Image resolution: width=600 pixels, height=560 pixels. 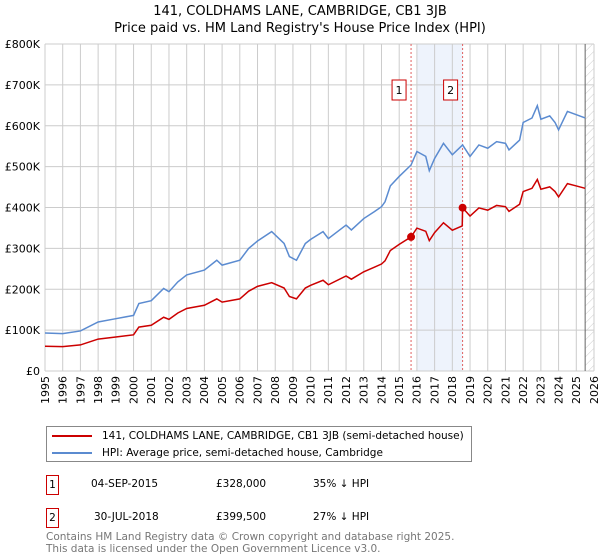 I want to click on x-tick-label: 2007, so click(x=257, y=390).